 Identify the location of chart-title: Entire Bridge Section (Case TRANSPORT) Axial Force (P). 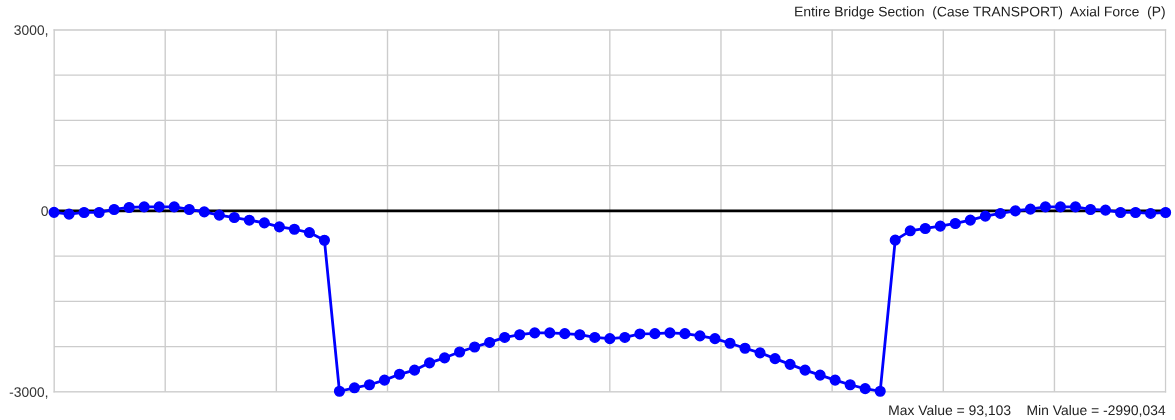
(980, 13).